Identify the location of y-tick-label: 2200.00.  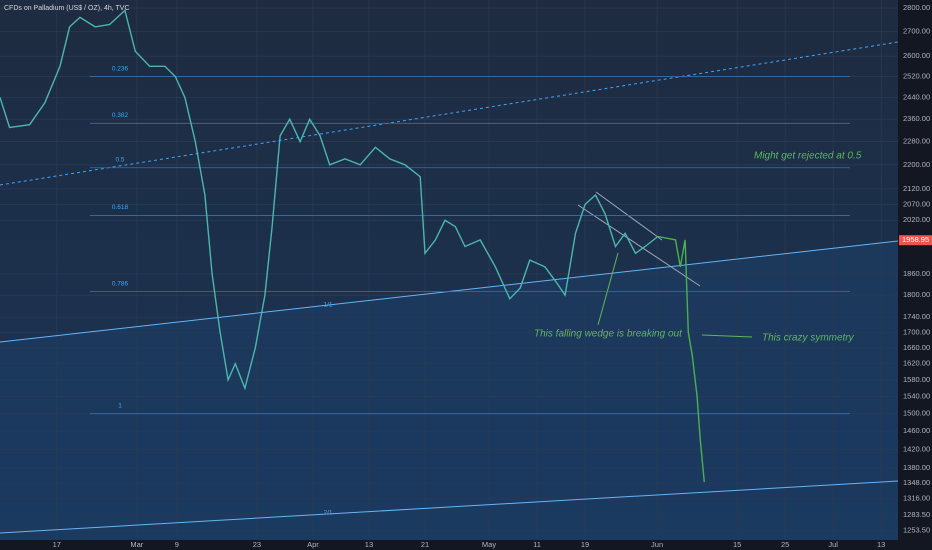
(916, 164).